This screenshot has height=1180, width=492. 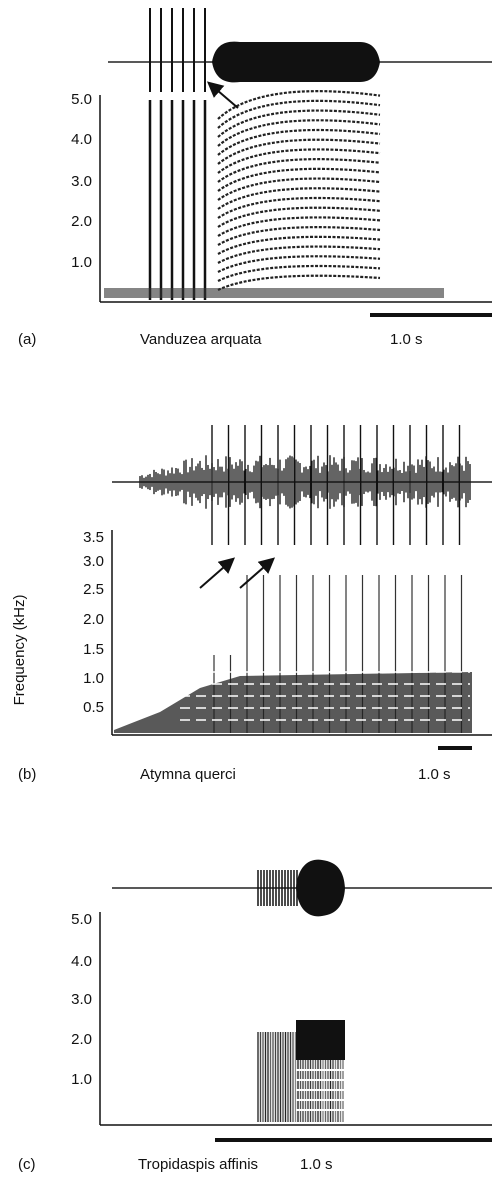 I want to click on y-axis-label: Frequency (kHz), so click(x=19, y=650).